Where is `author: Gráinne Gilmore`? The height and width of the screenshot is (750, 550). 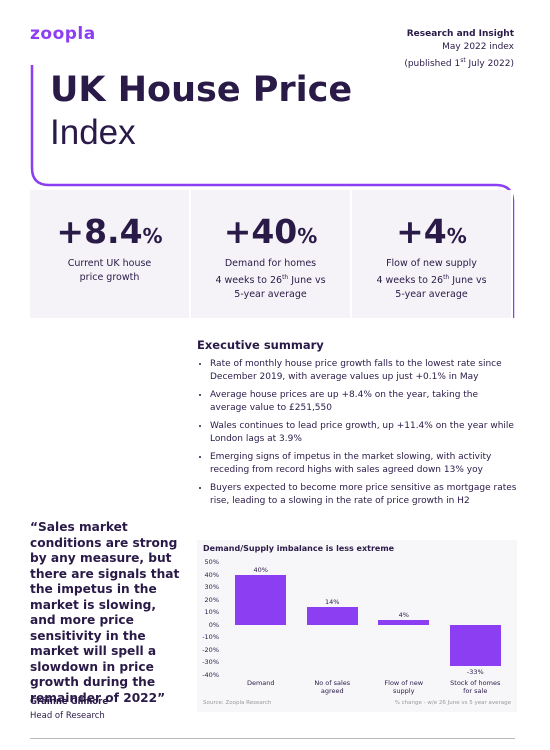
author: Gráinne Gilmore is located at coordinates (69, 702).